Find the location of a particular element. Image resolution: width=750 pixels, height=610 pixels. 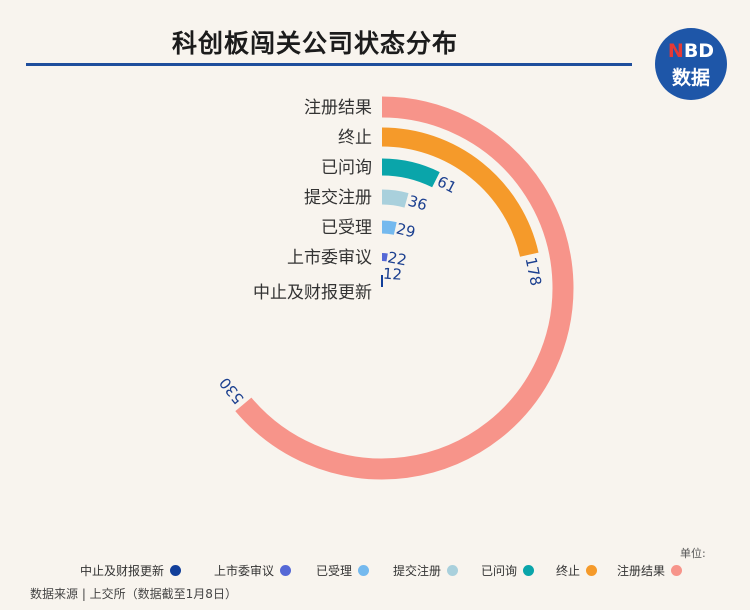

category-label-提交注册: 提交注册 is located at coordinates (338, 198).